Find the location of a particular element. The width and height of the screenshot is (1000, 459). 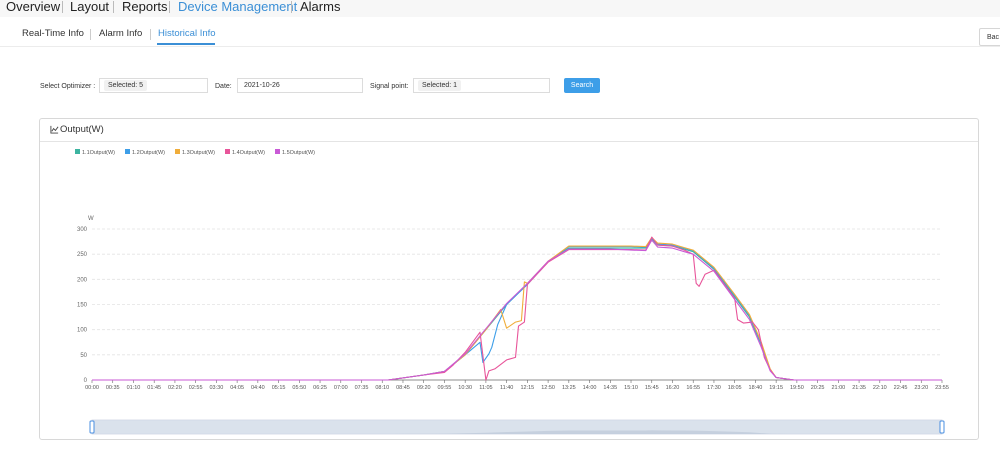

optimizer-label: Select Optimizer : is located at coordinates (68, 86).